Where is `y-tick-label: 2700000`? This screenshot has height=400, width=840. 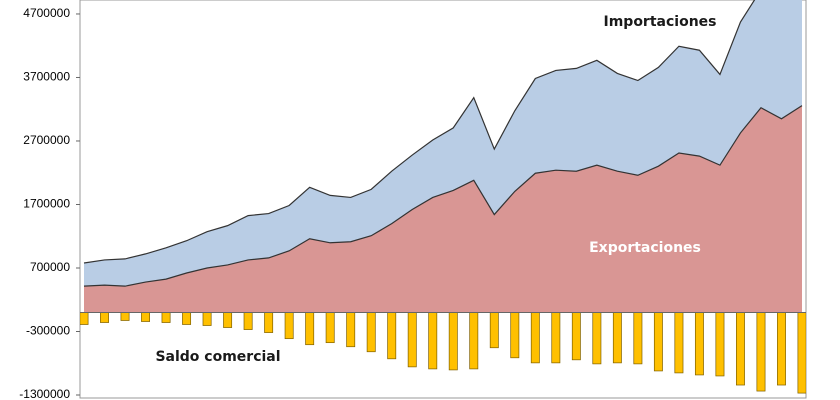 y-tick-label: 2700000 is located at coordinates (46, 140).